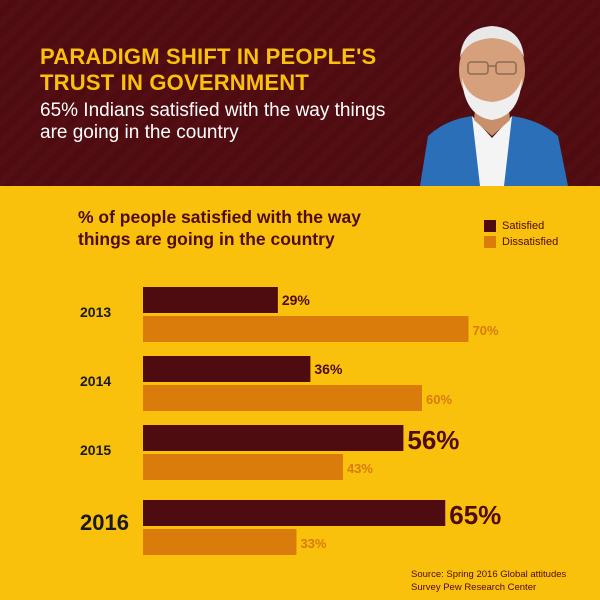 The image size is (600, 600). I want to click on data-label-satisfied: 56%, so click(433, 440).